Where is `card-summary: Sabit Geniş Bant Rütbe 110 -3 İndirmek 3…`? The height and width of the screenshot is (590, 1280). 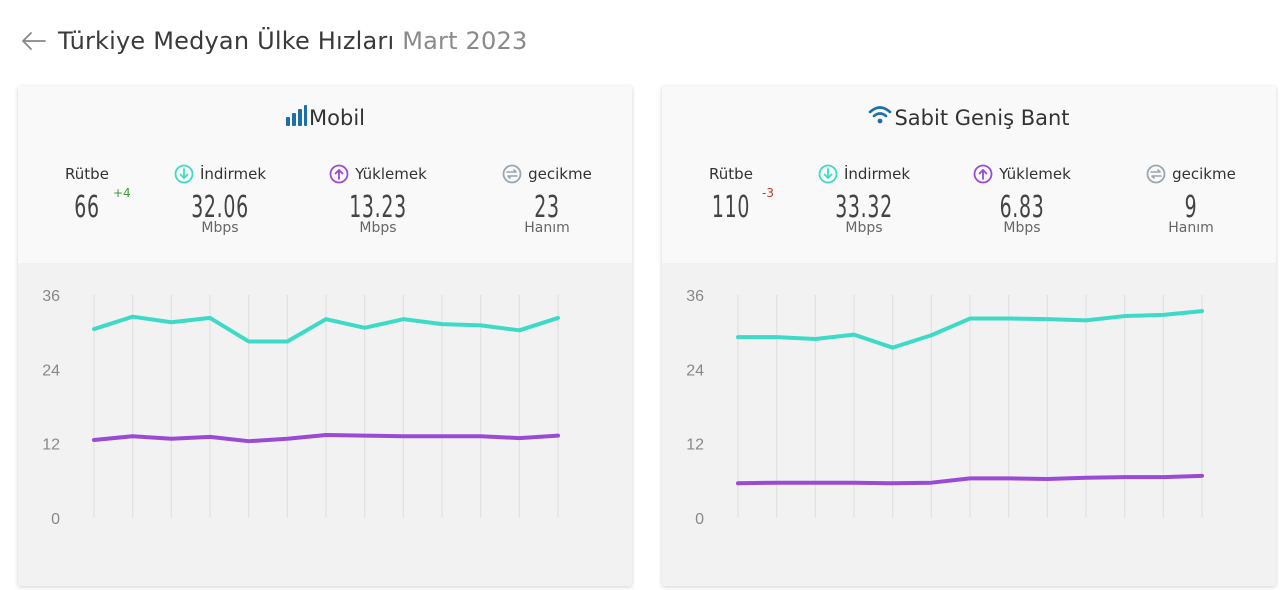 card-summary: Sabit Geniş Bant Rütbe 110 -3 İndirmek 3… is located at coordinates (969, 174).